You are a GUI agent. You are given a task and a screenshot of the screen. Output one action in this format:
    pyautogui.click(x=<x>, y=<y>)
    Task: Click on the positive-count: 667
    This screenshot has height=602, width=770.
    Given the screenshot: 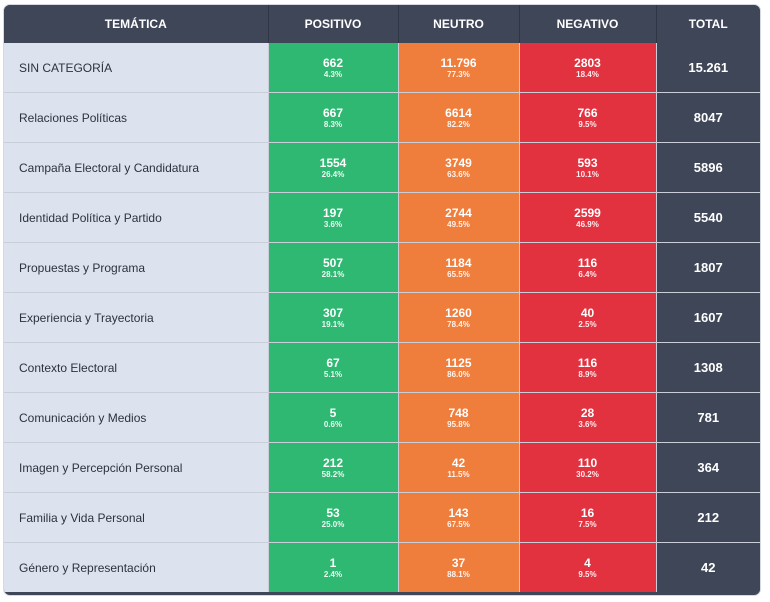 What is the action you would take?
    pyautogui.click(x=333, y=112)
    